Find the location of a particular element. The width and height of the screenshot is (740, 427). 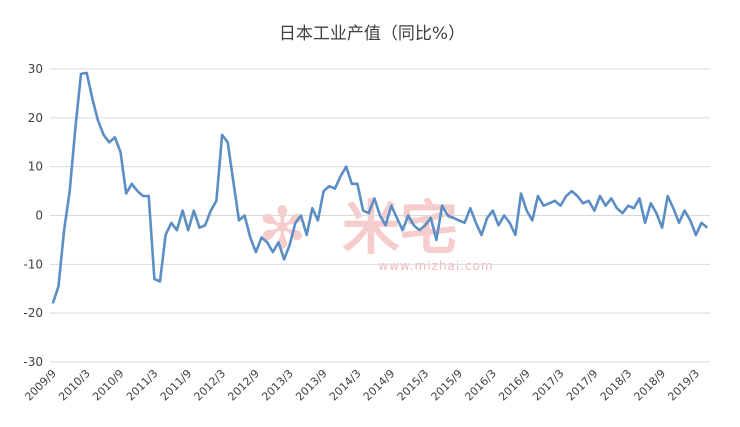

x-tick-label: 2018/9 is located at coordinates (650, 385).